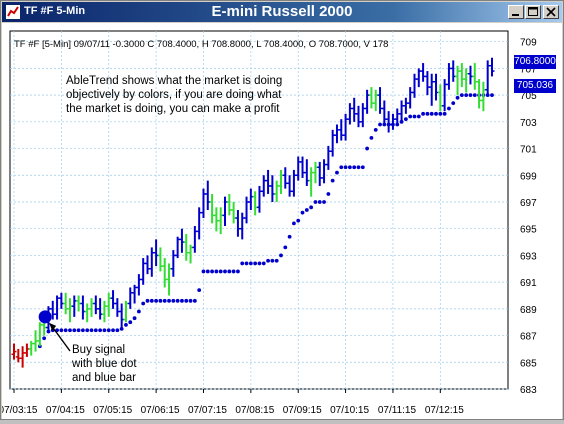  Describe the element at coordinates (528, 123) in the screenshot. I see `y-tick-label: 703` at that location.